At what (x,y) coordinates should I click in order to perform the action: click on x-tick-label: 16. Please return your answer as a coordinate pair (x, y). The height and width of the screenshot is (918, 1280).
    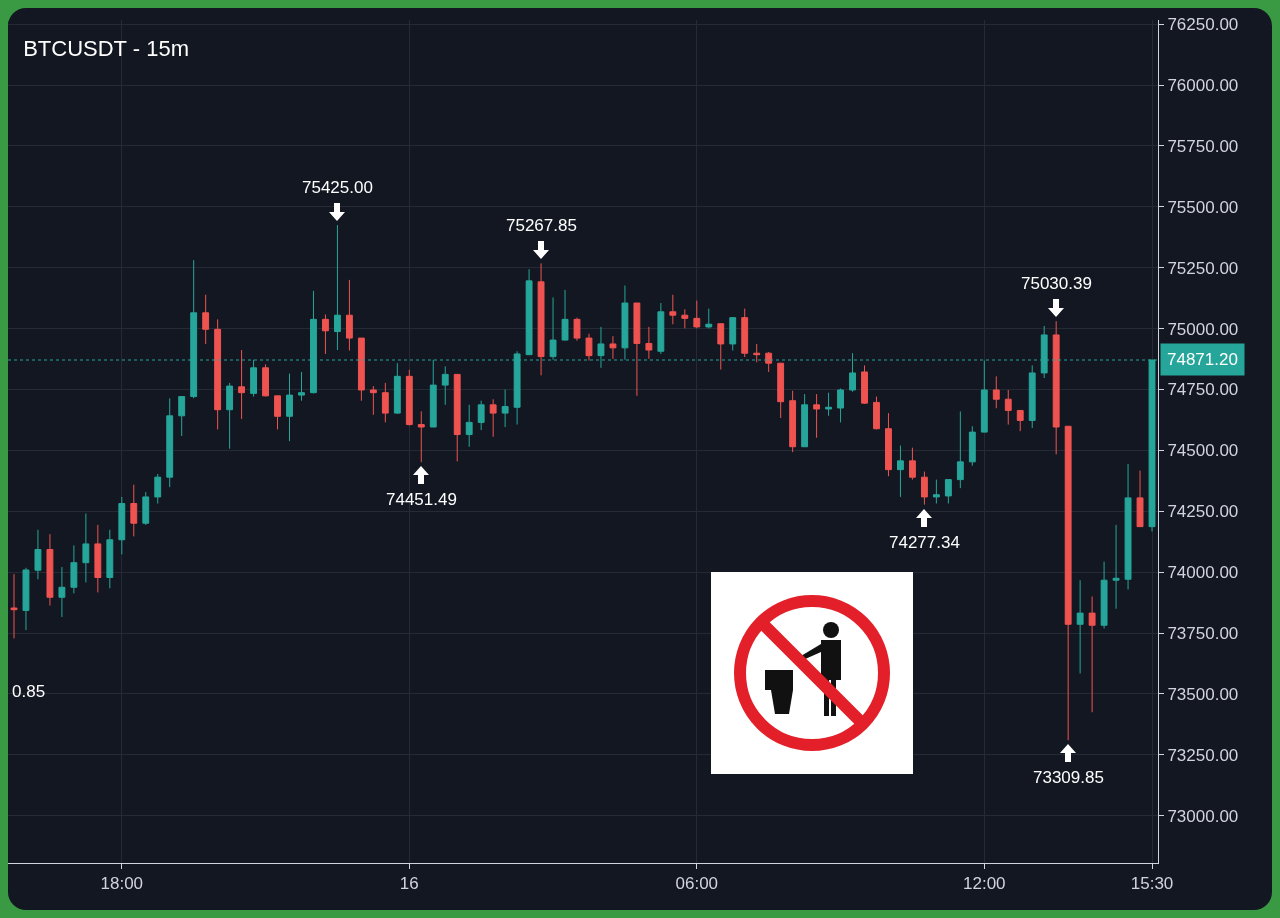
    Looking at the image, I should click on (409, 884).